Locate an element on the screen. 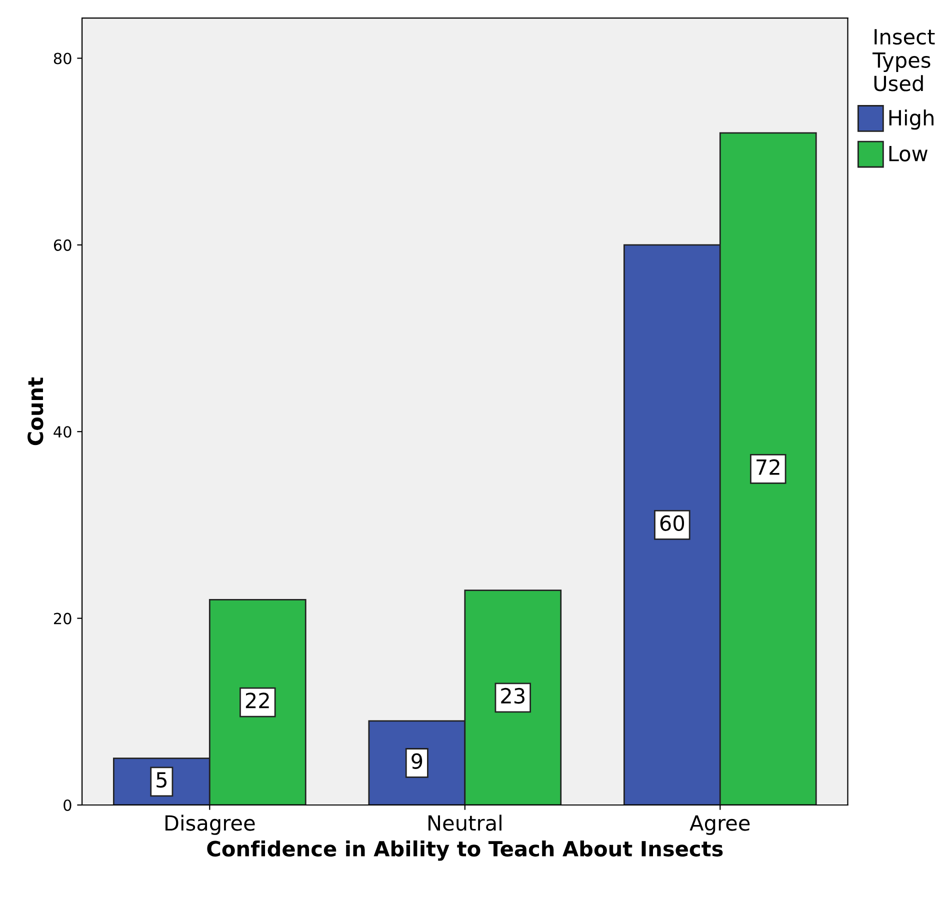 This screenshot has width=943, height=905. x-tick-label: Agree is located at coordinates (720, 825).